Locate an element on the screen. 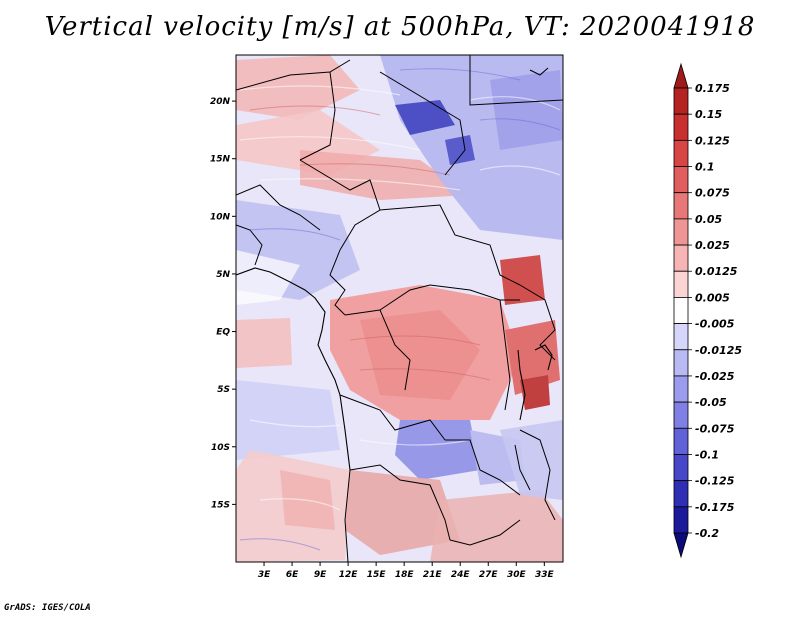 Image resolution: width=800 pixels, height=618 pixels. lon-tick-label: 6E is located at coordinates (292, 575).